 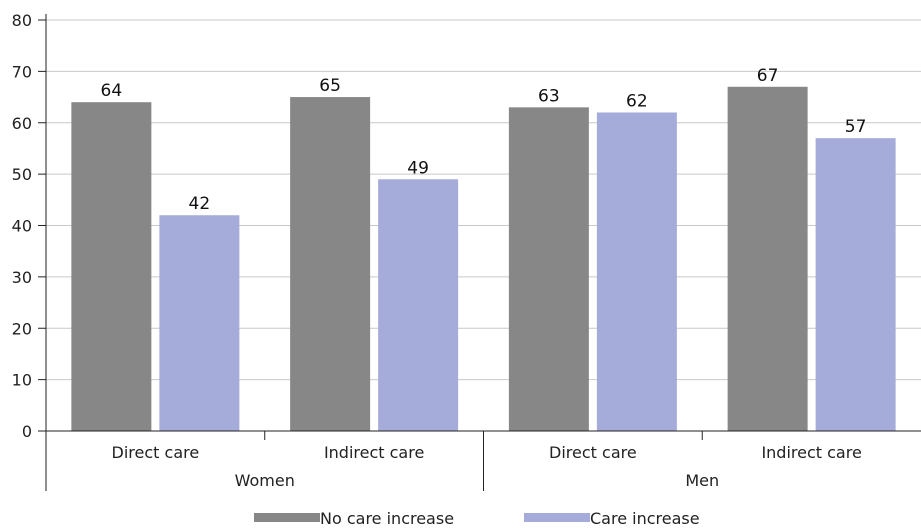 I want to click on y-tick-label: 70, so click(x=22, y=71).